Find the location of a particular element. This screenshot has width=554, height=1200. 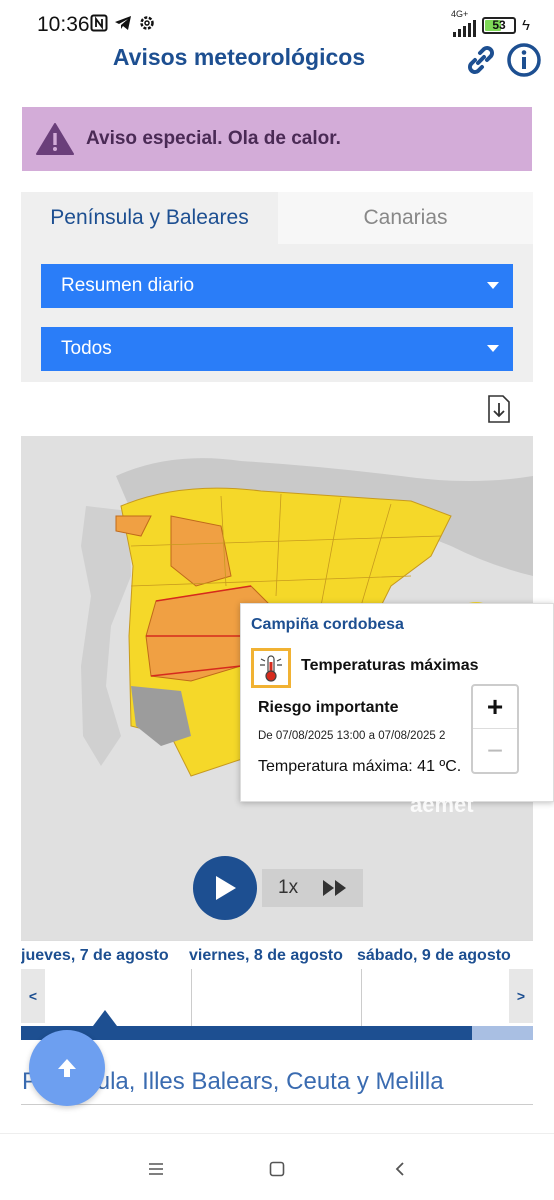

popup-risk: Riesgo importante is located at coordinates (328, 707).